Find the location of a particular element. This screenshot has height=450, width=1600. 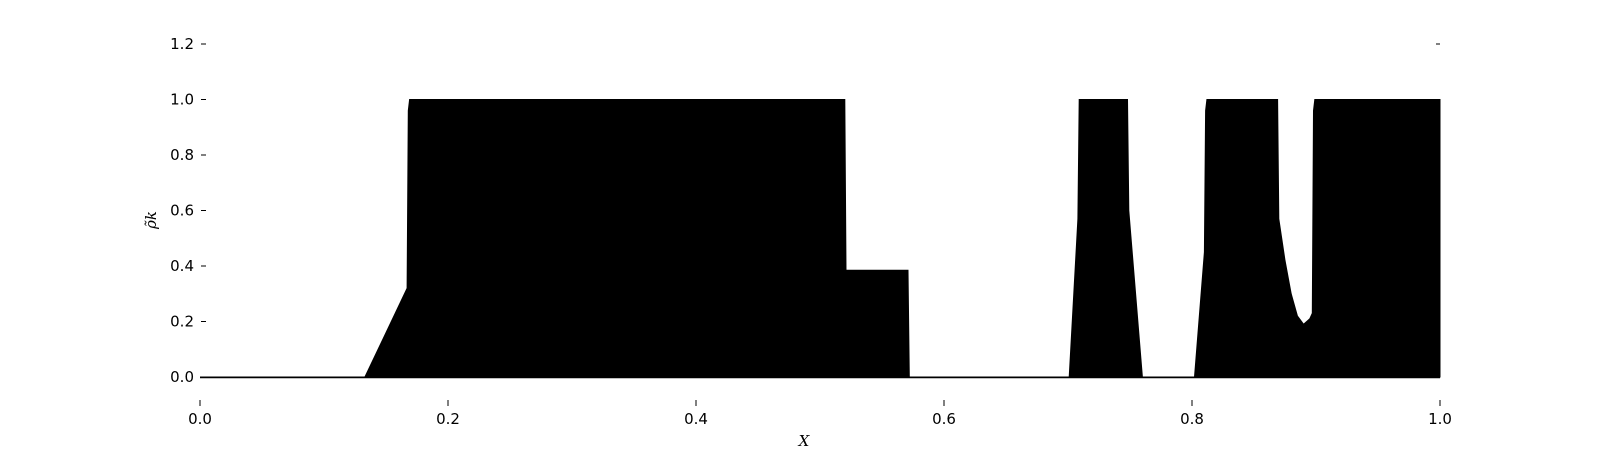

y-tick-label: 1.2 is located at coordinates (182, 44).